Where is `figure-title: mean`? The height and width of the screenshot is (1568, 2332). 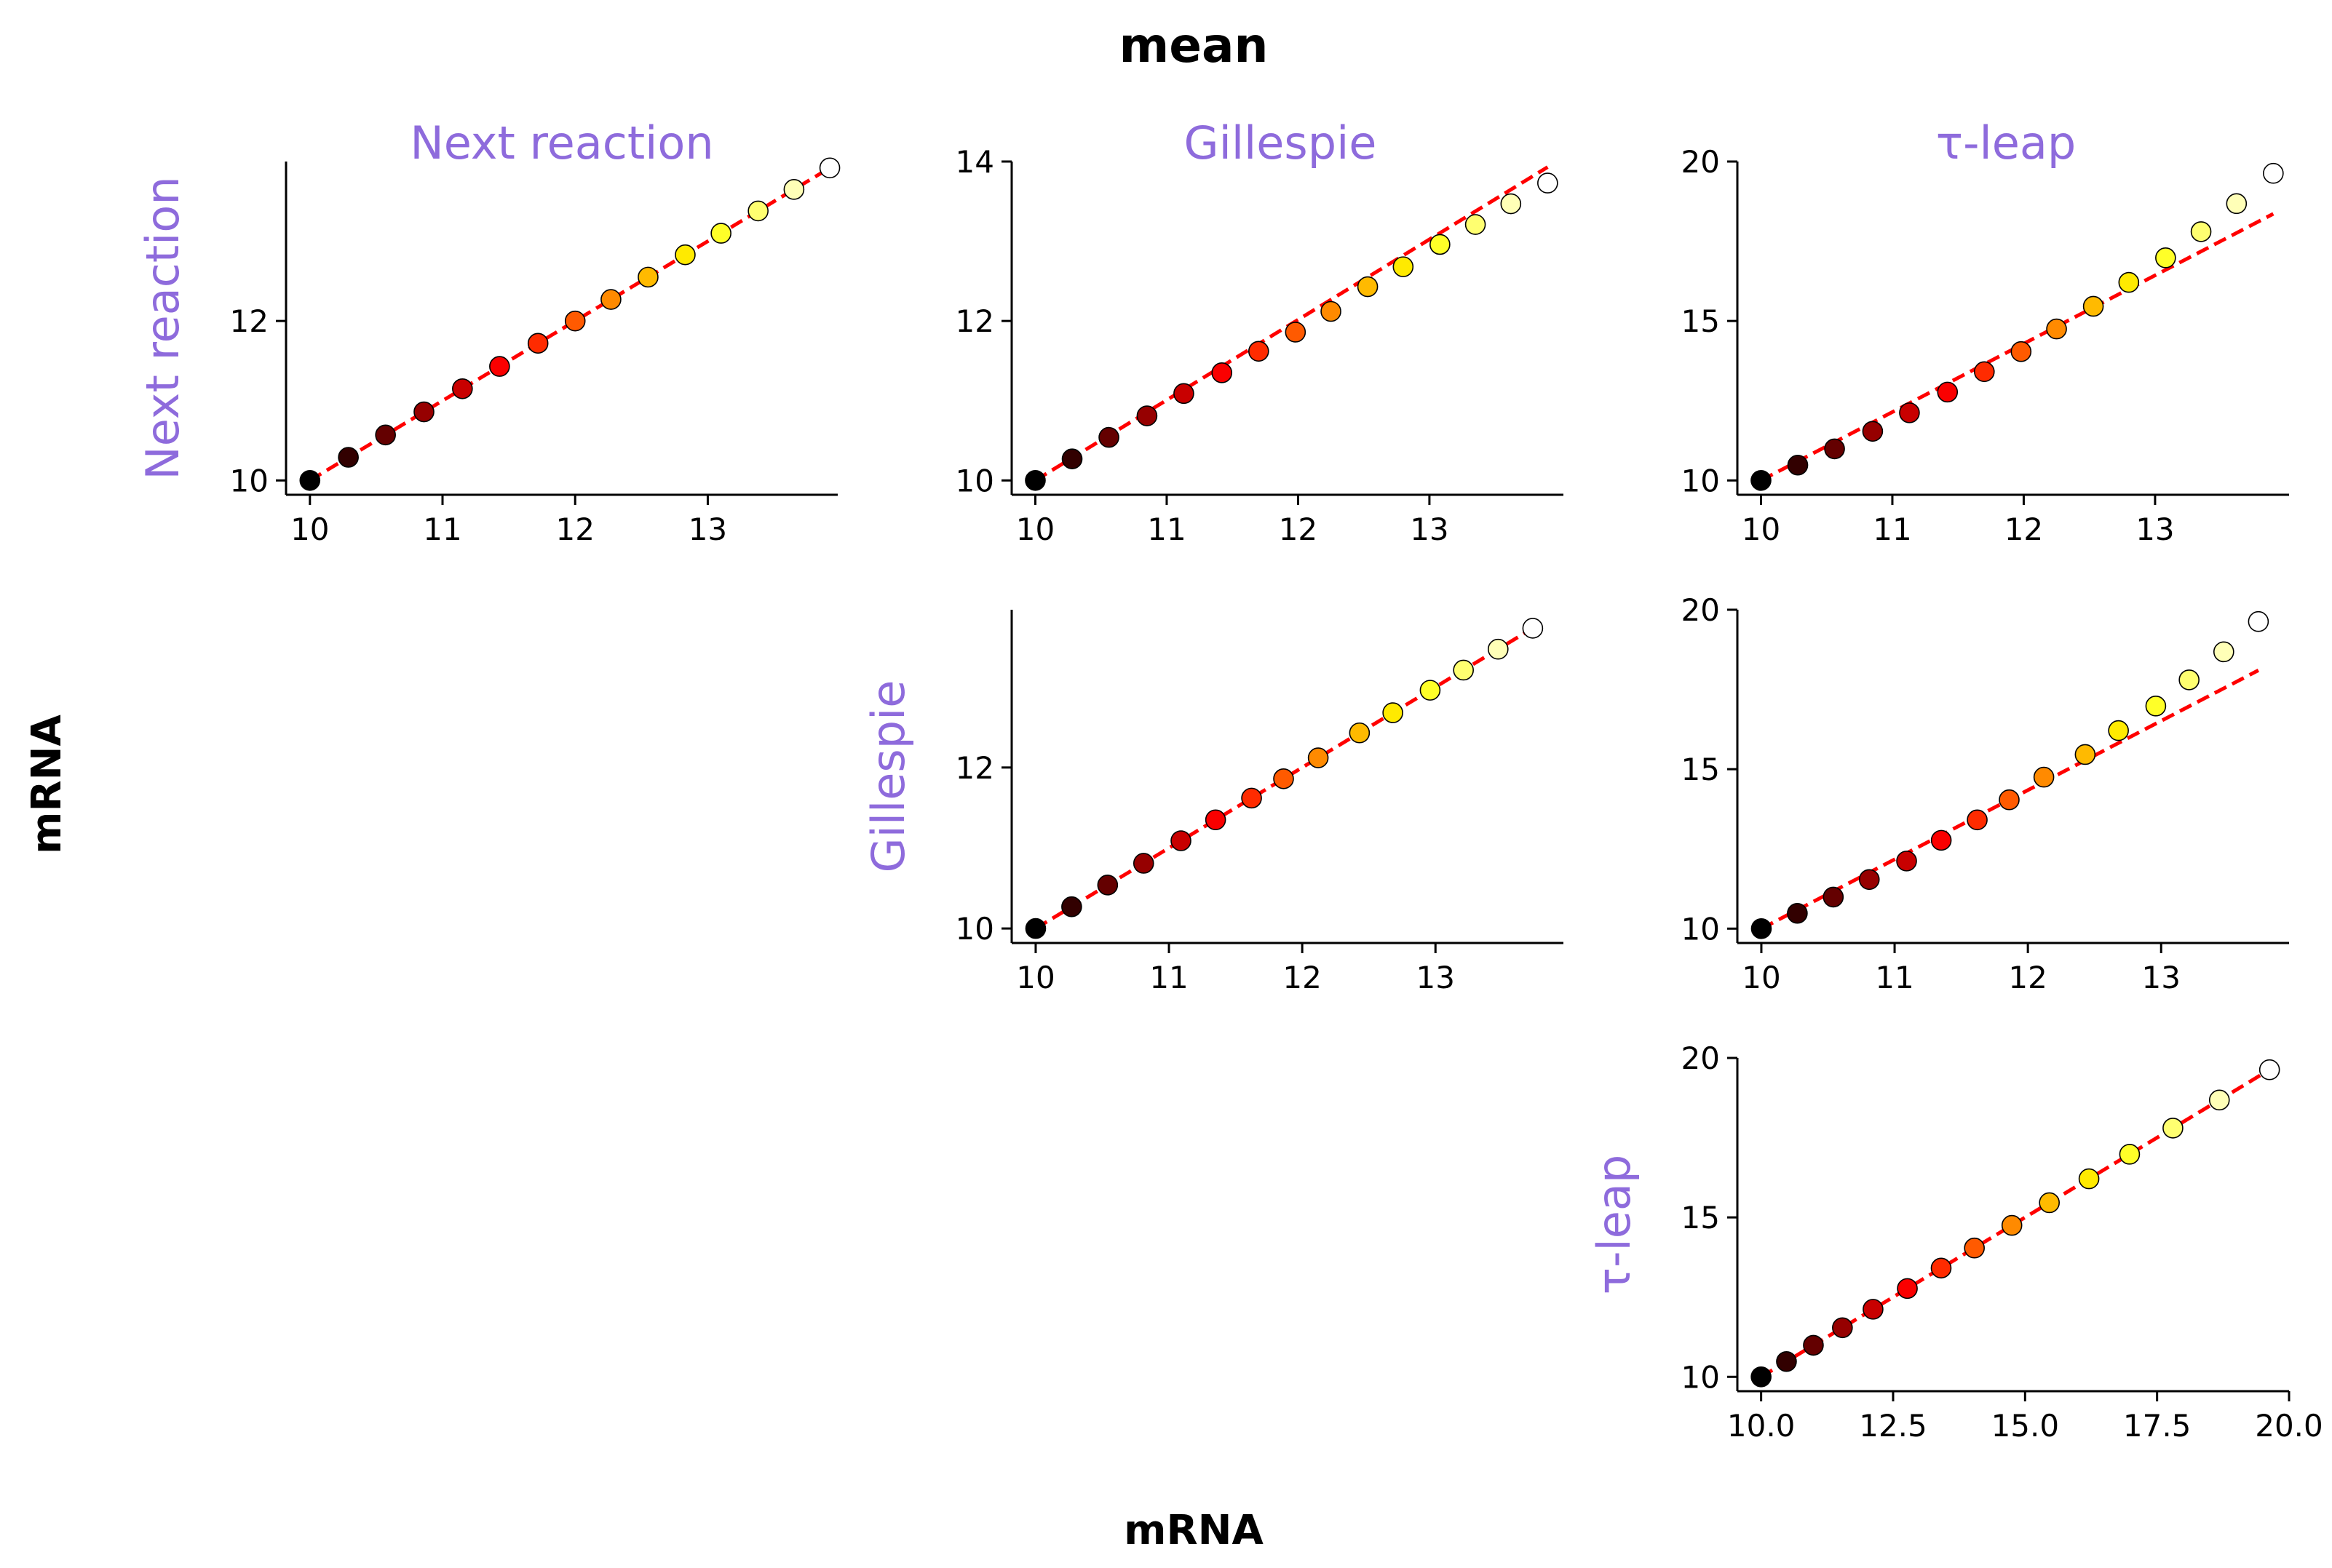
figure-title: mean is located at coordinates (1193, 45).